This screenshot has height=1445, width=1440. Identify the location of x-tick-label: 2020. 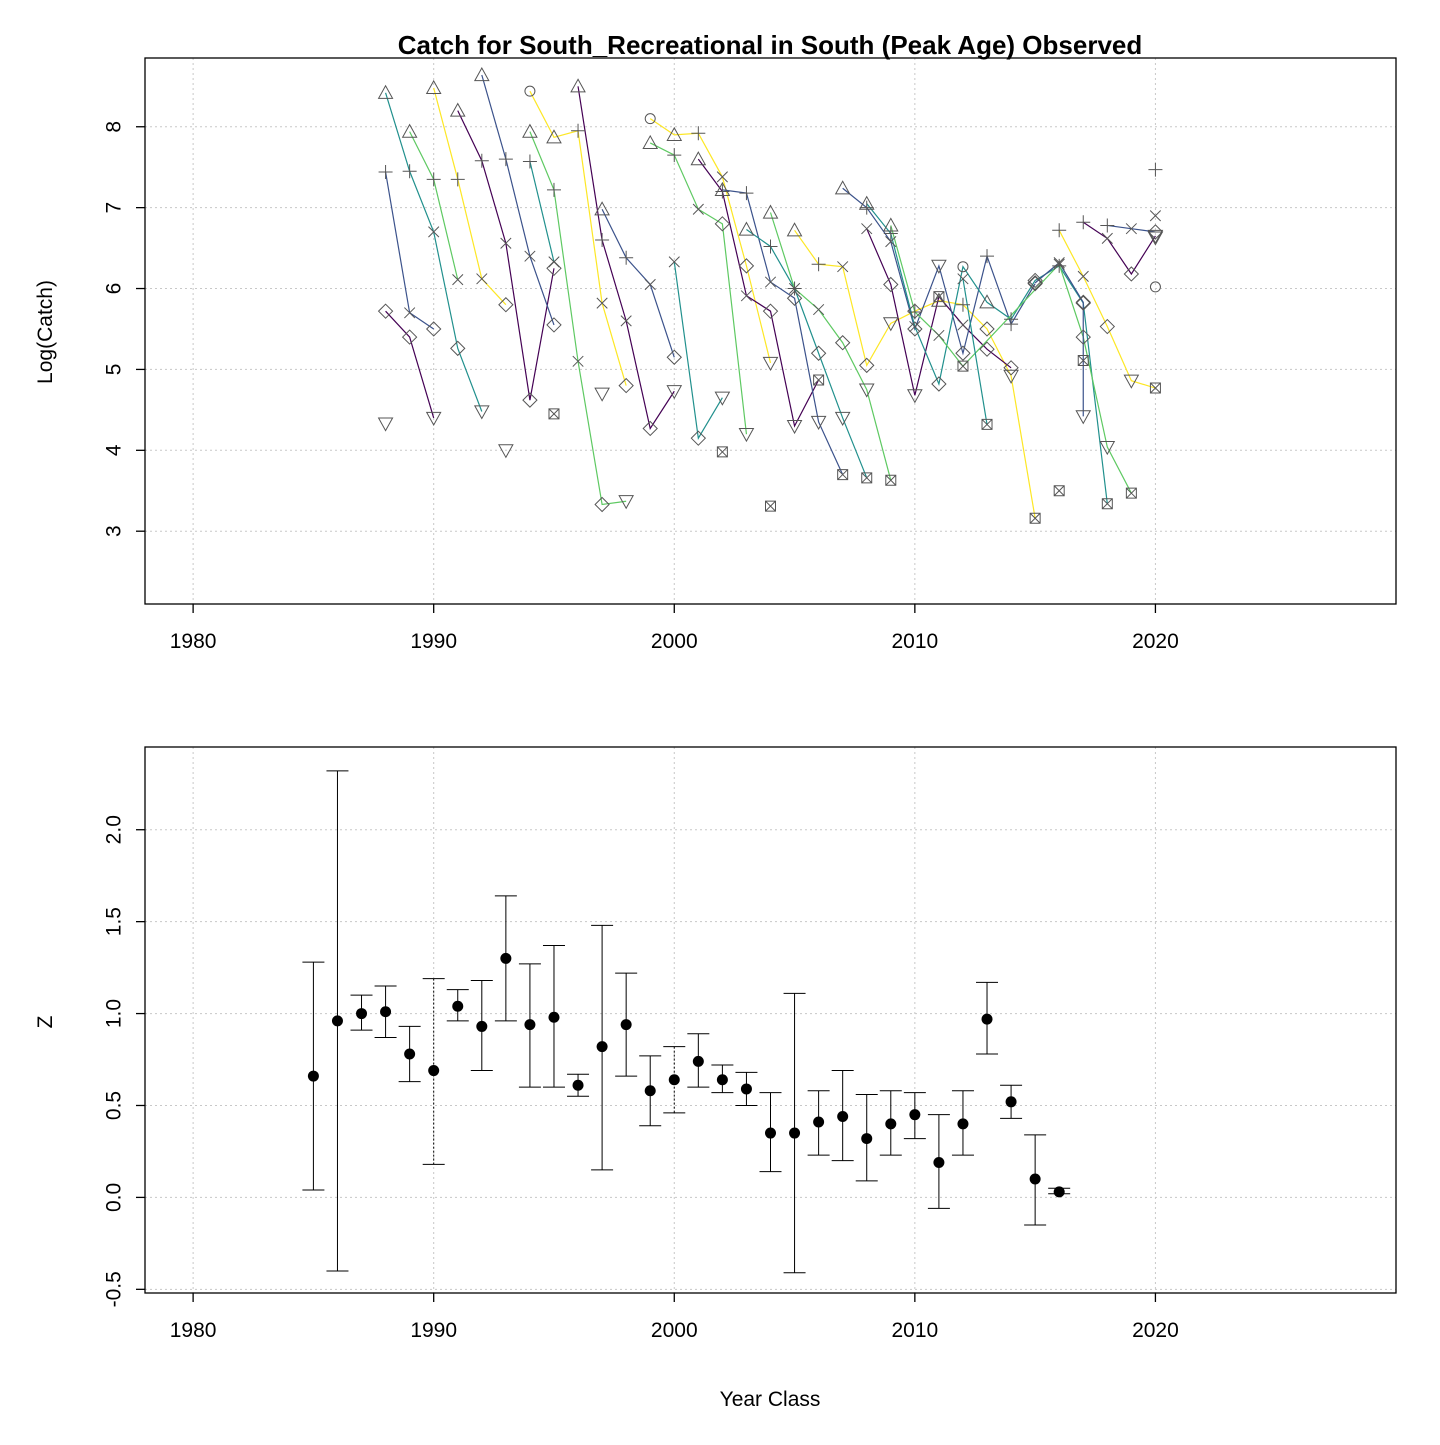
(1155, 641).